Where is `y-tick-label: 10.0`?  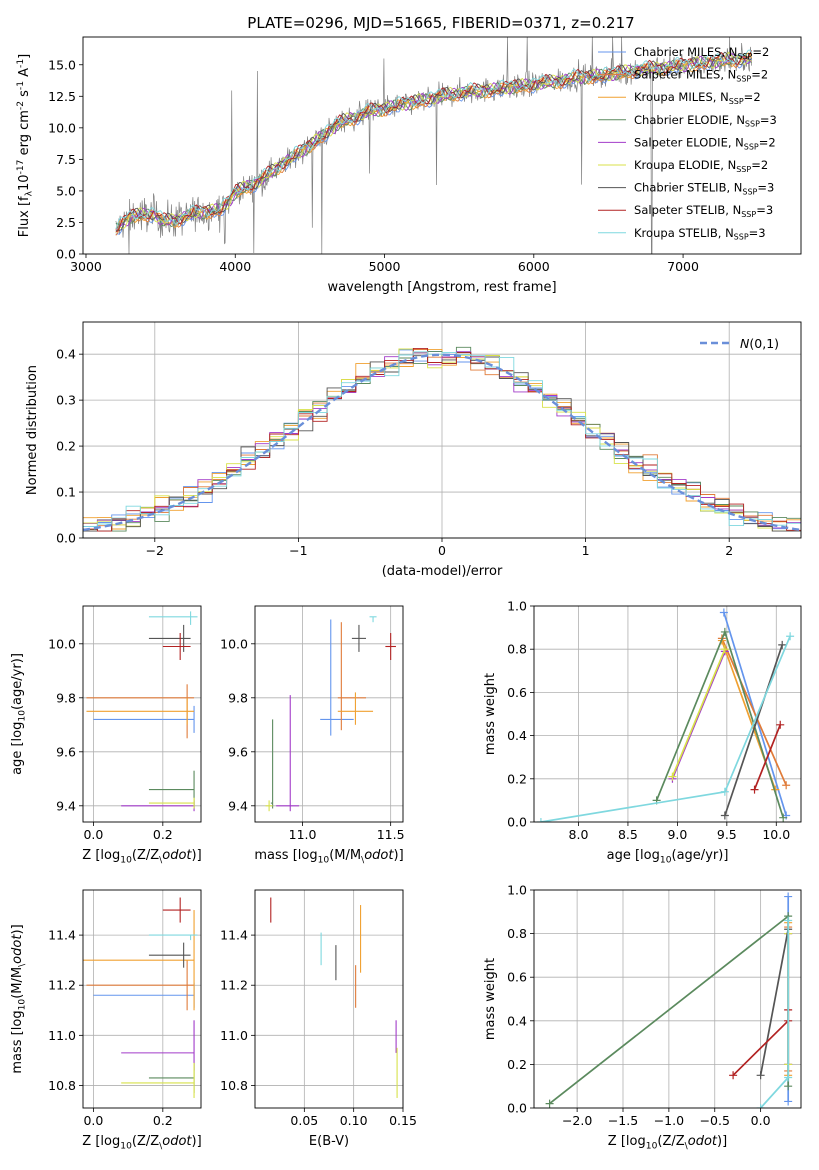
y-tick-label: 10.0 is located at coordinates (62, 643).